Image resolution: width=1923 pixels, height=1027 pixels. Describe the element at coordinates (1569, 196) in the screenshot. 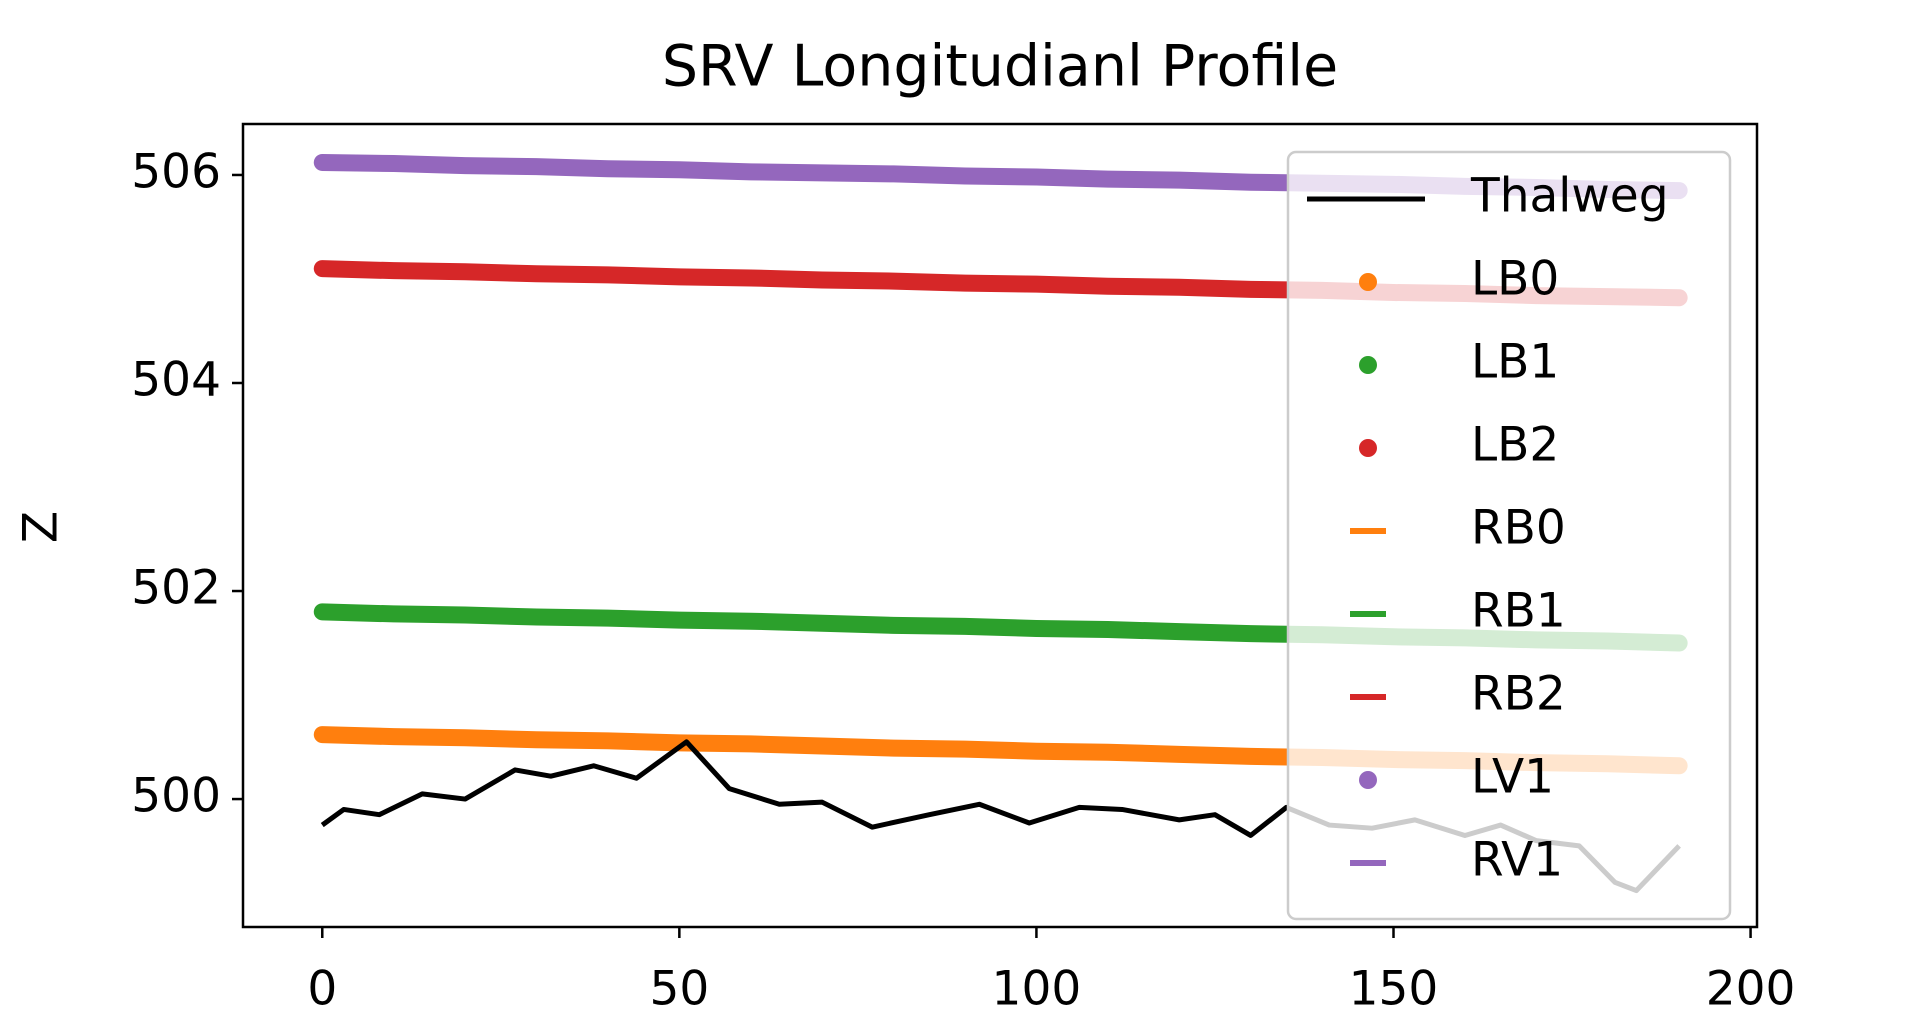

I see `legend-label: Thalweg` at that location.